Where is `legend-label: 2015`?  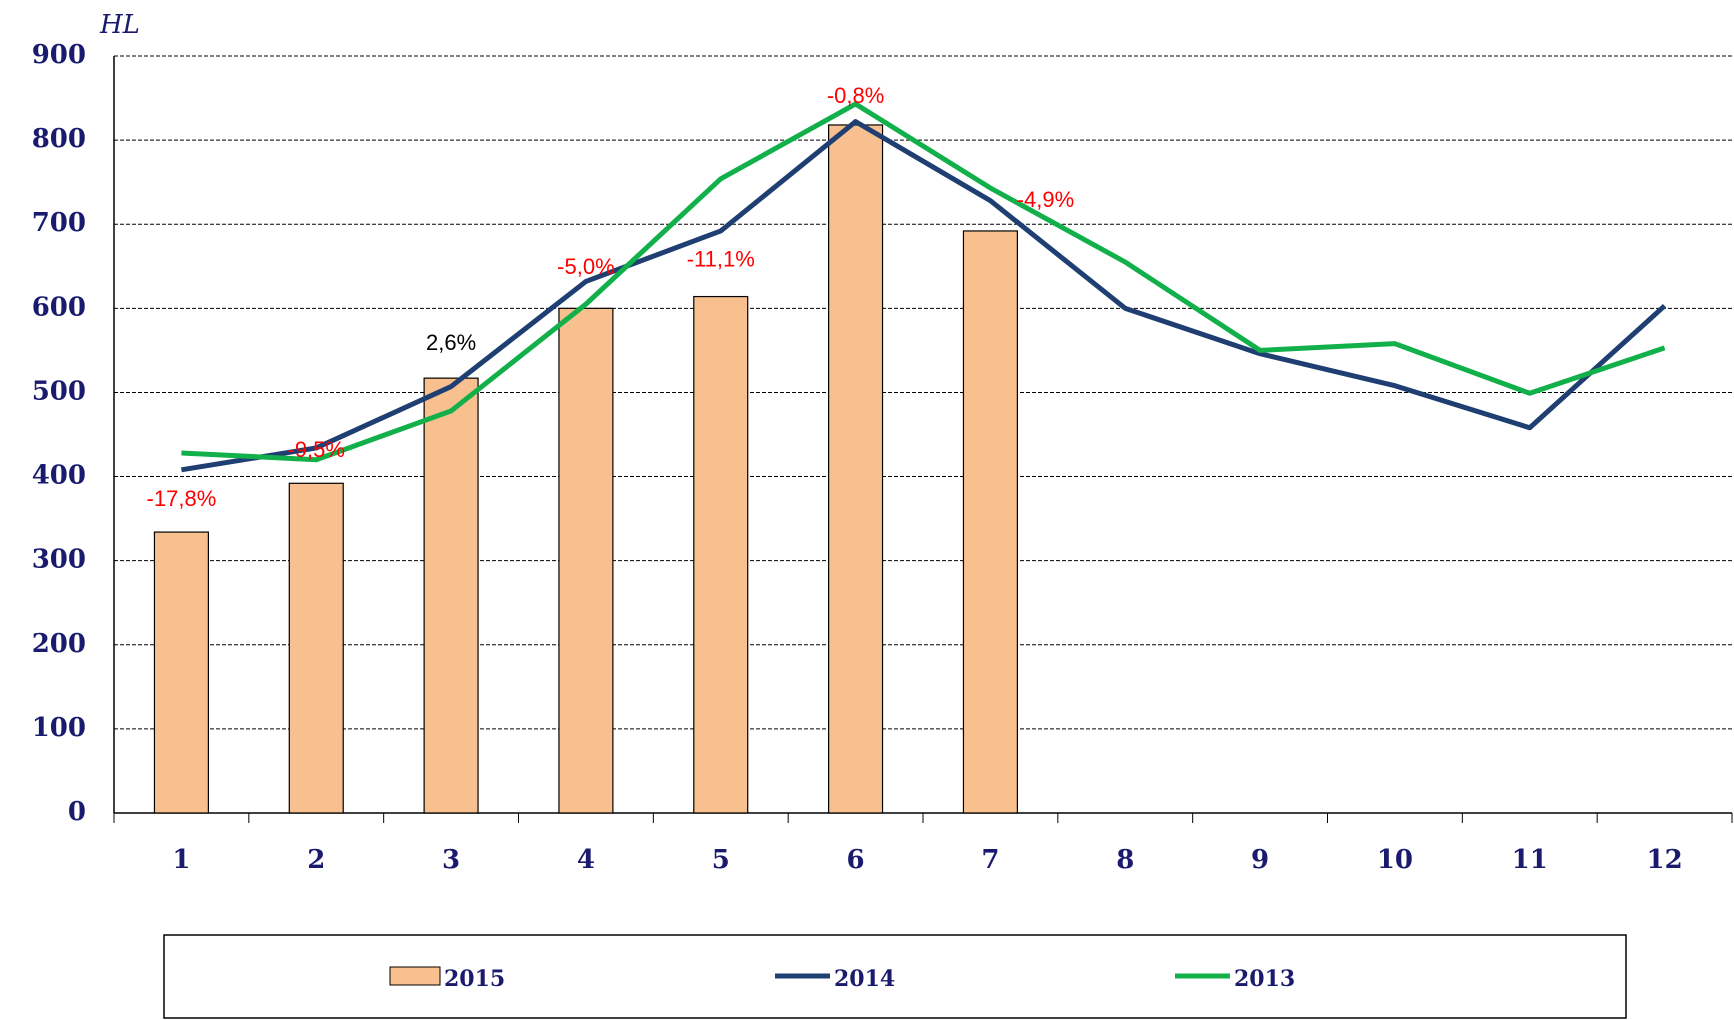
legend-label: 2015 is located at coordinates (474, 979).